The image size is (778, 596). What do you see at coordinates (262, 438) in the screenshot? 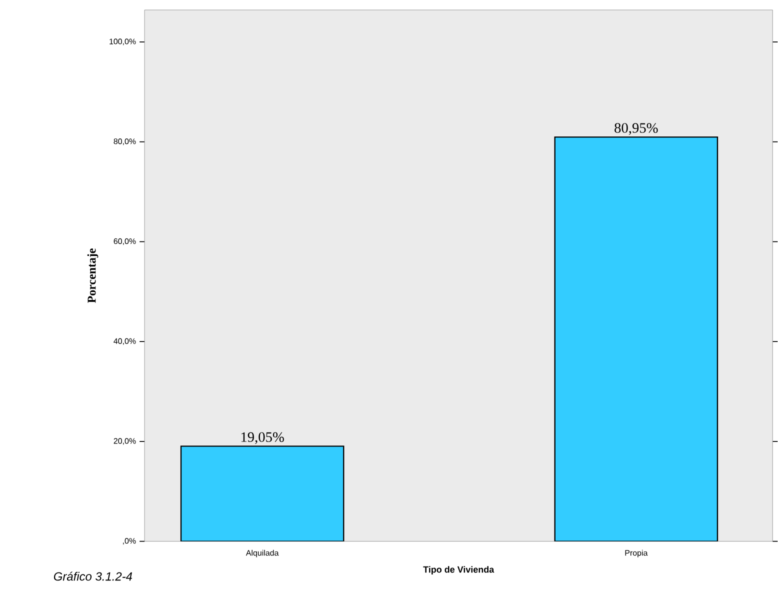
I see `data-label: 19,05%` at bounding box center [262, 438].